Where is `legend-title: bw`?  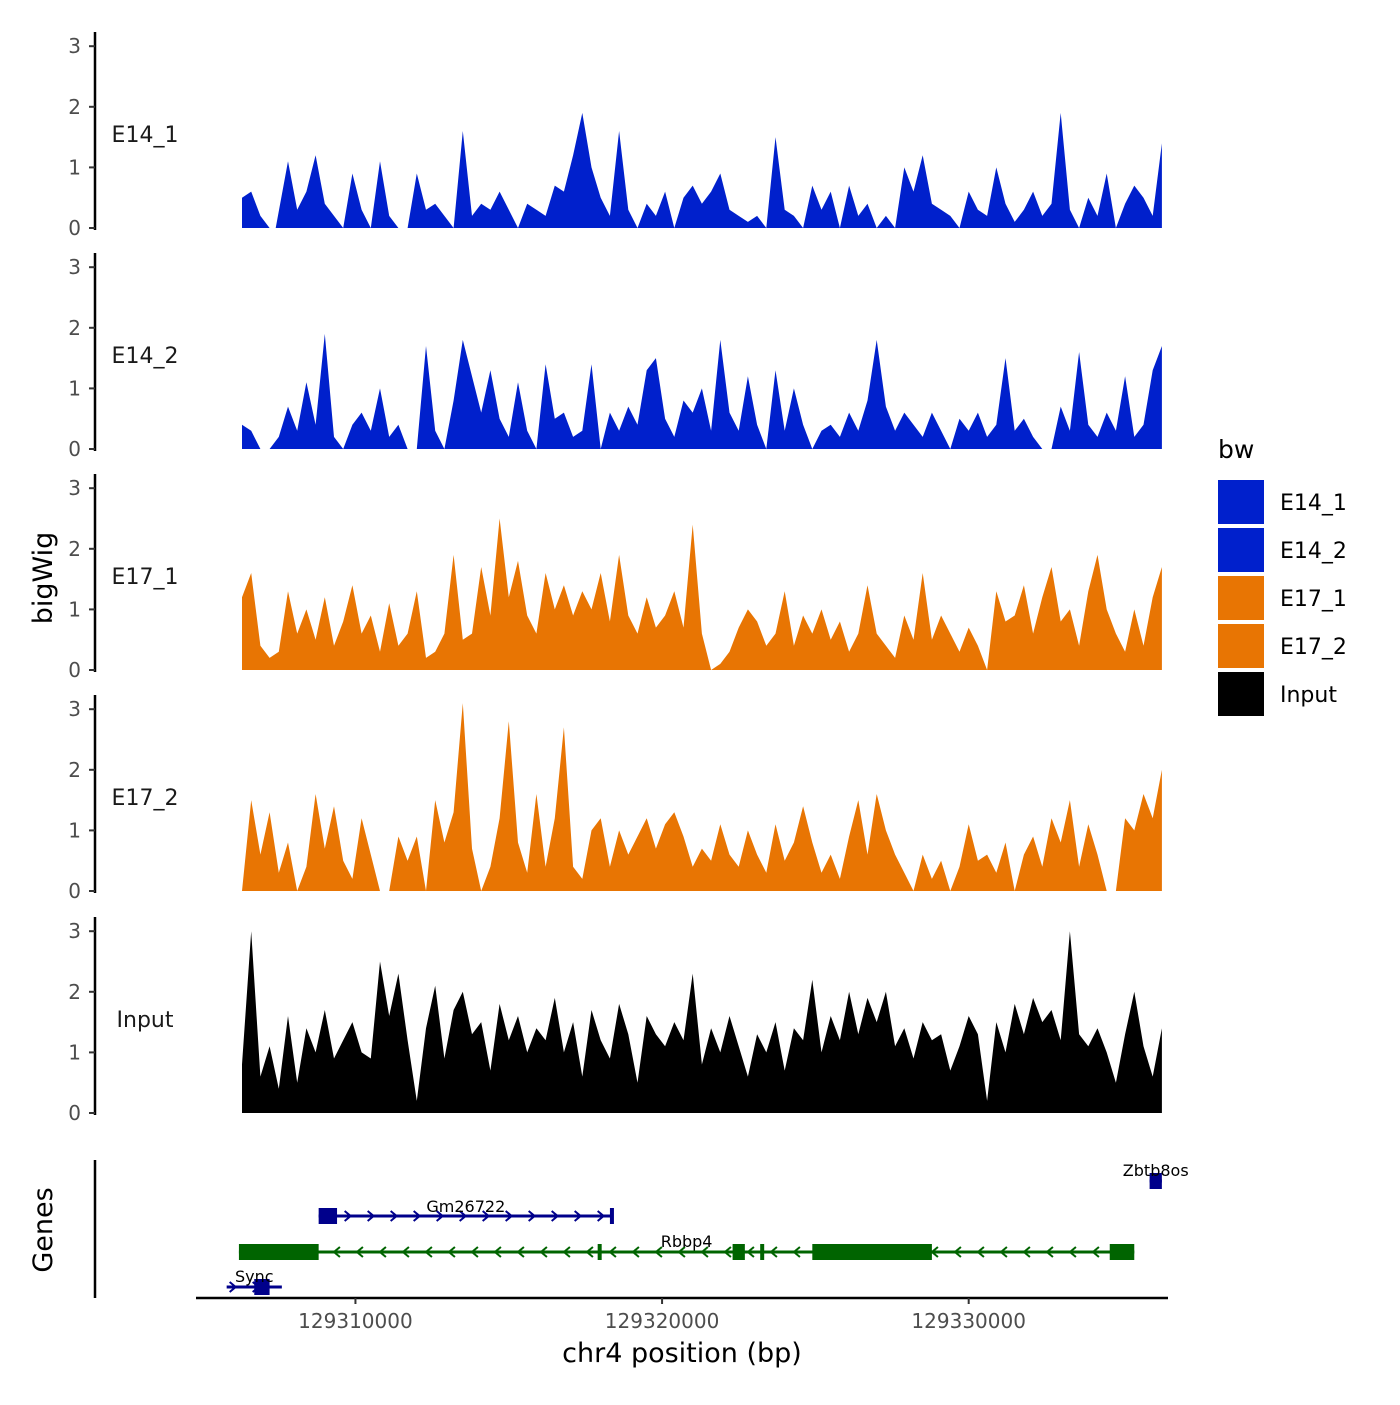
legend-title: bw is located at coordinates (1236, 449).